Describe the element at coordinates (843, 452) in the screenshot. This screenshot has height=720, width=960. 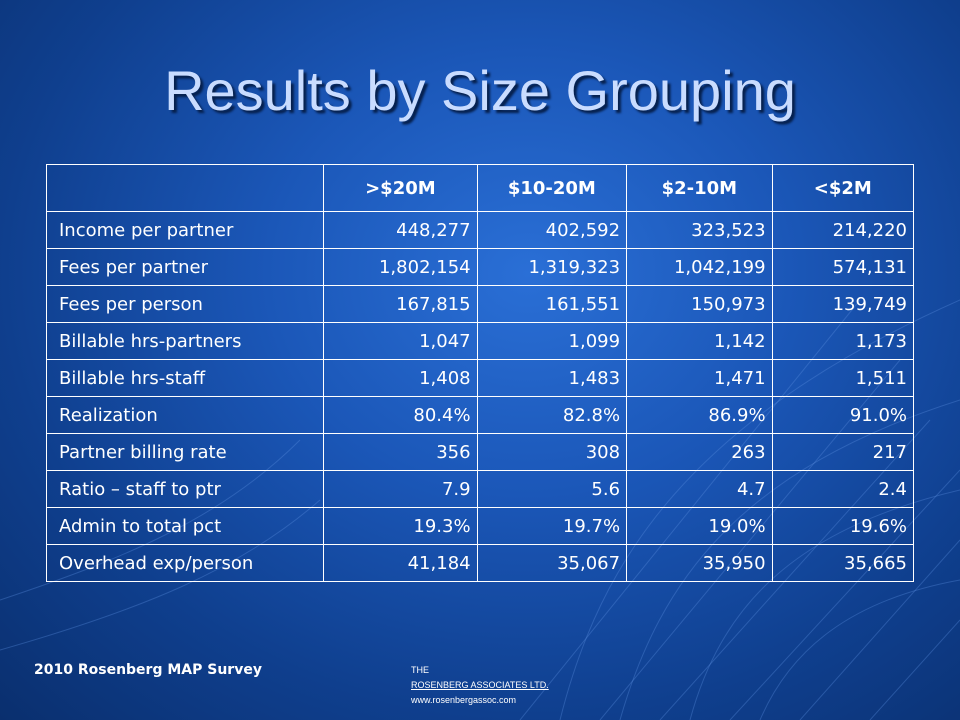
I see `cell-value: 217` at that location.